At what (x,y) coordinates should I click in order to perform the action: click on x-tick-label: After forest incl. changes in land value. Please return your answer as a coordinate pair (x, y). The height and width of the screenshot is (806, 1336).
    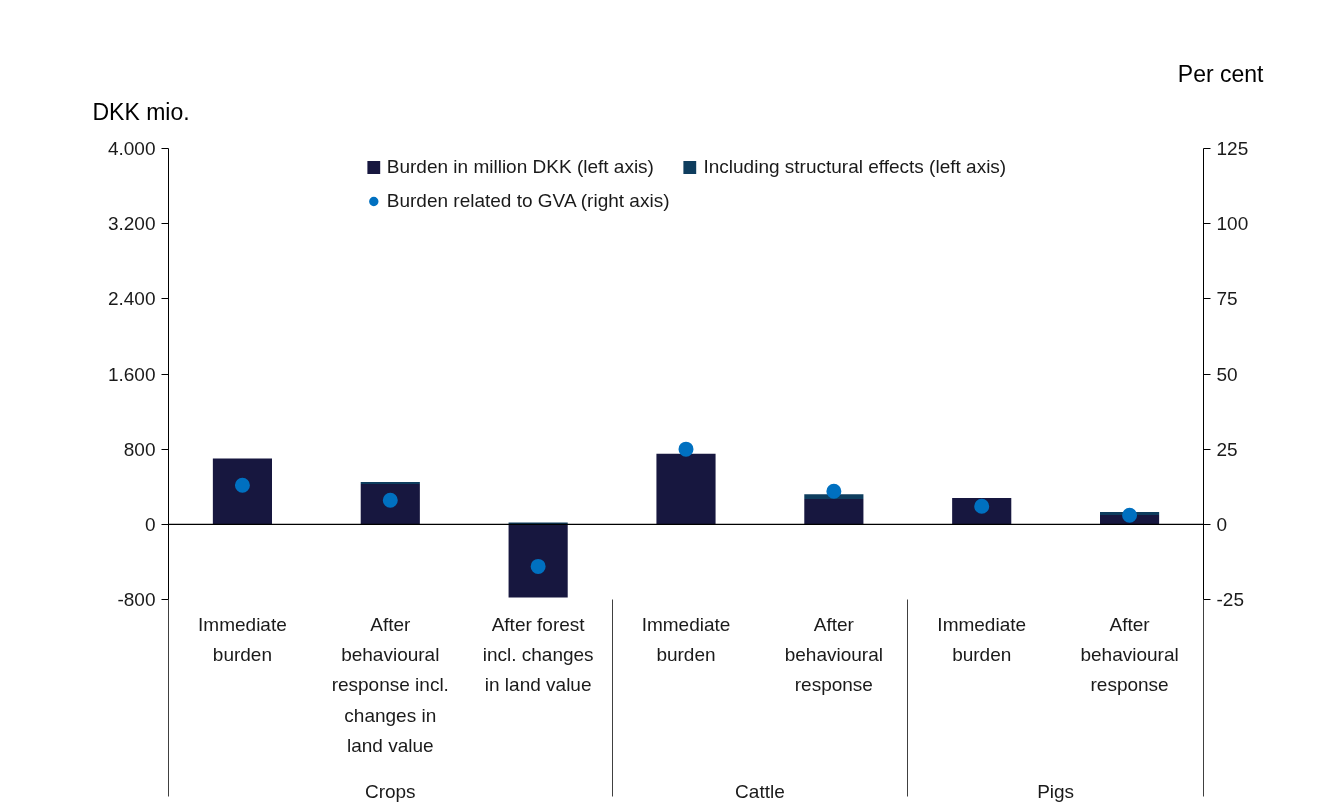
    Looking at the image, I should click on (538, 654).